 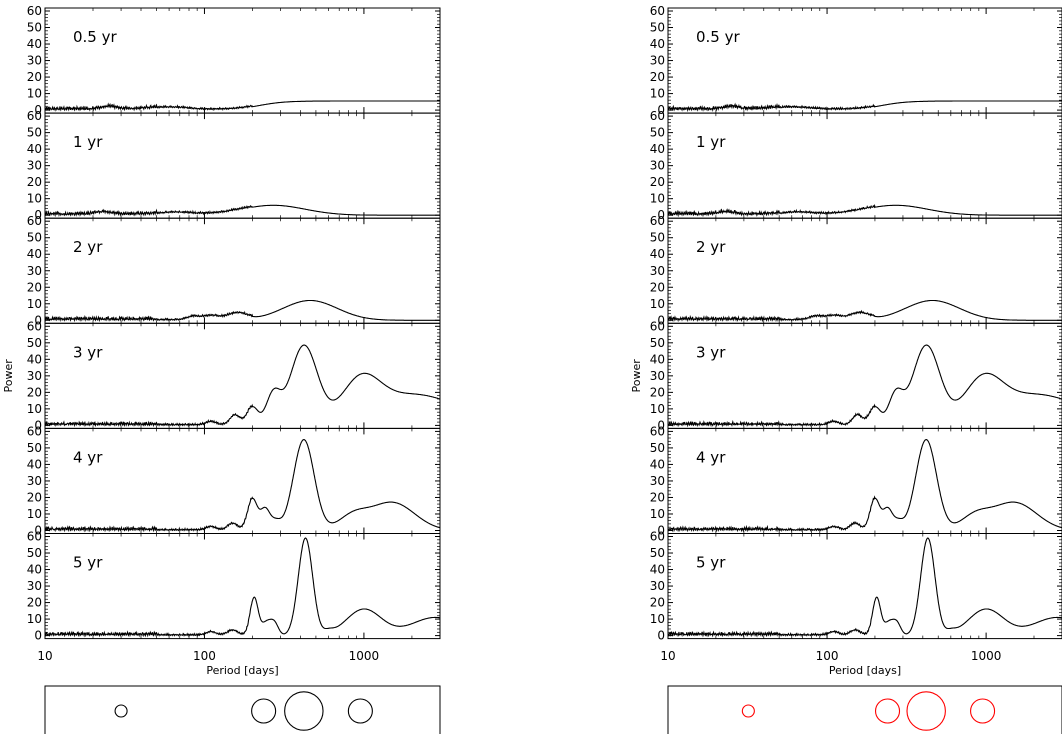 What do you see at coordinates (88, 563) in the screenshot?
I see `panel-label: 5 yr` at bounding box center [88, 563].